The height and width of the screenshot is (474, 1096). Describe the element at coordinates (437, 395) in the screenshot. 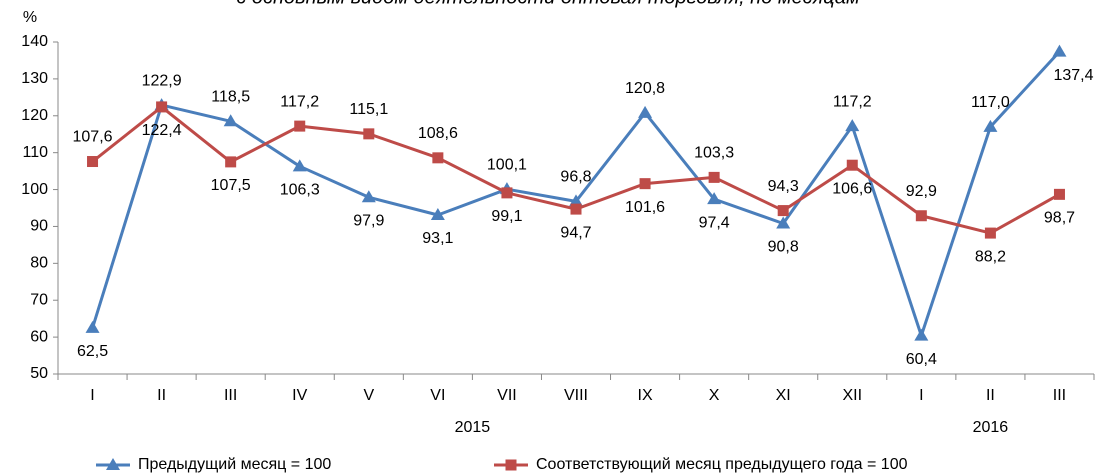

I see `x-tick-label: VI` at that location.